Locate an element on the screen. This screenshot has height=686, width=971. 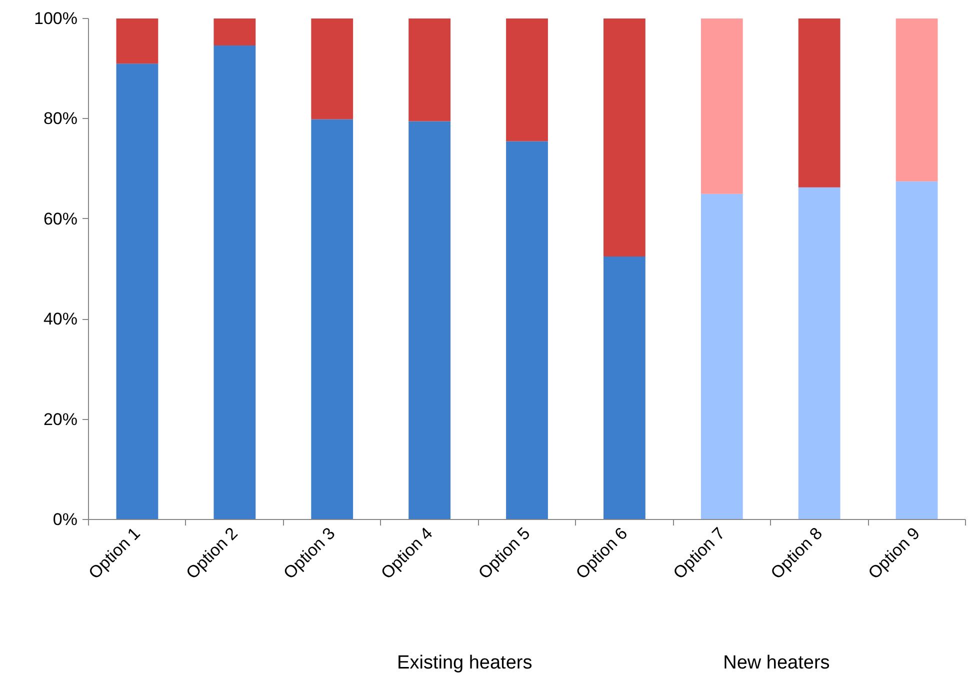
y-tick-label: 40% is located at coordinates (60, 319).